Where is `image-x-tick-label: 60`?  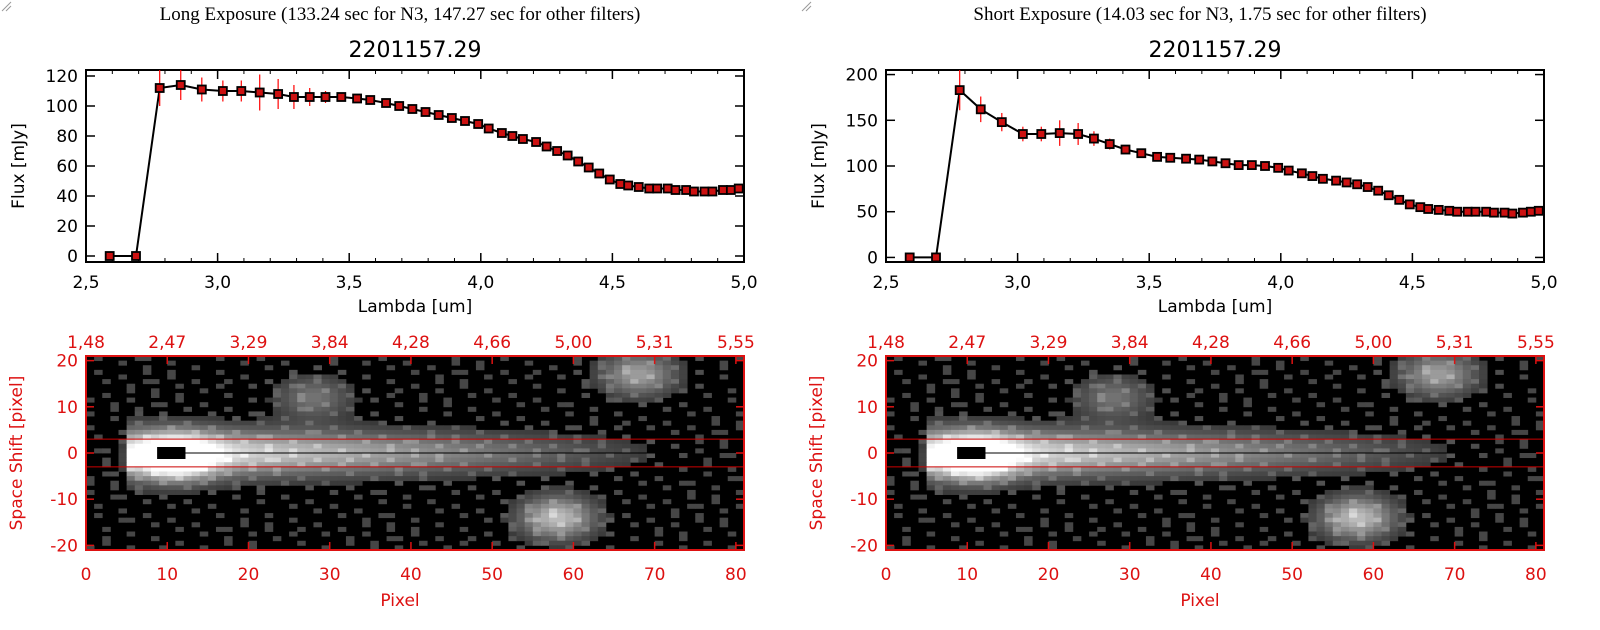
image-x-tick-label: 60 is located at coordinates (1374, 575).